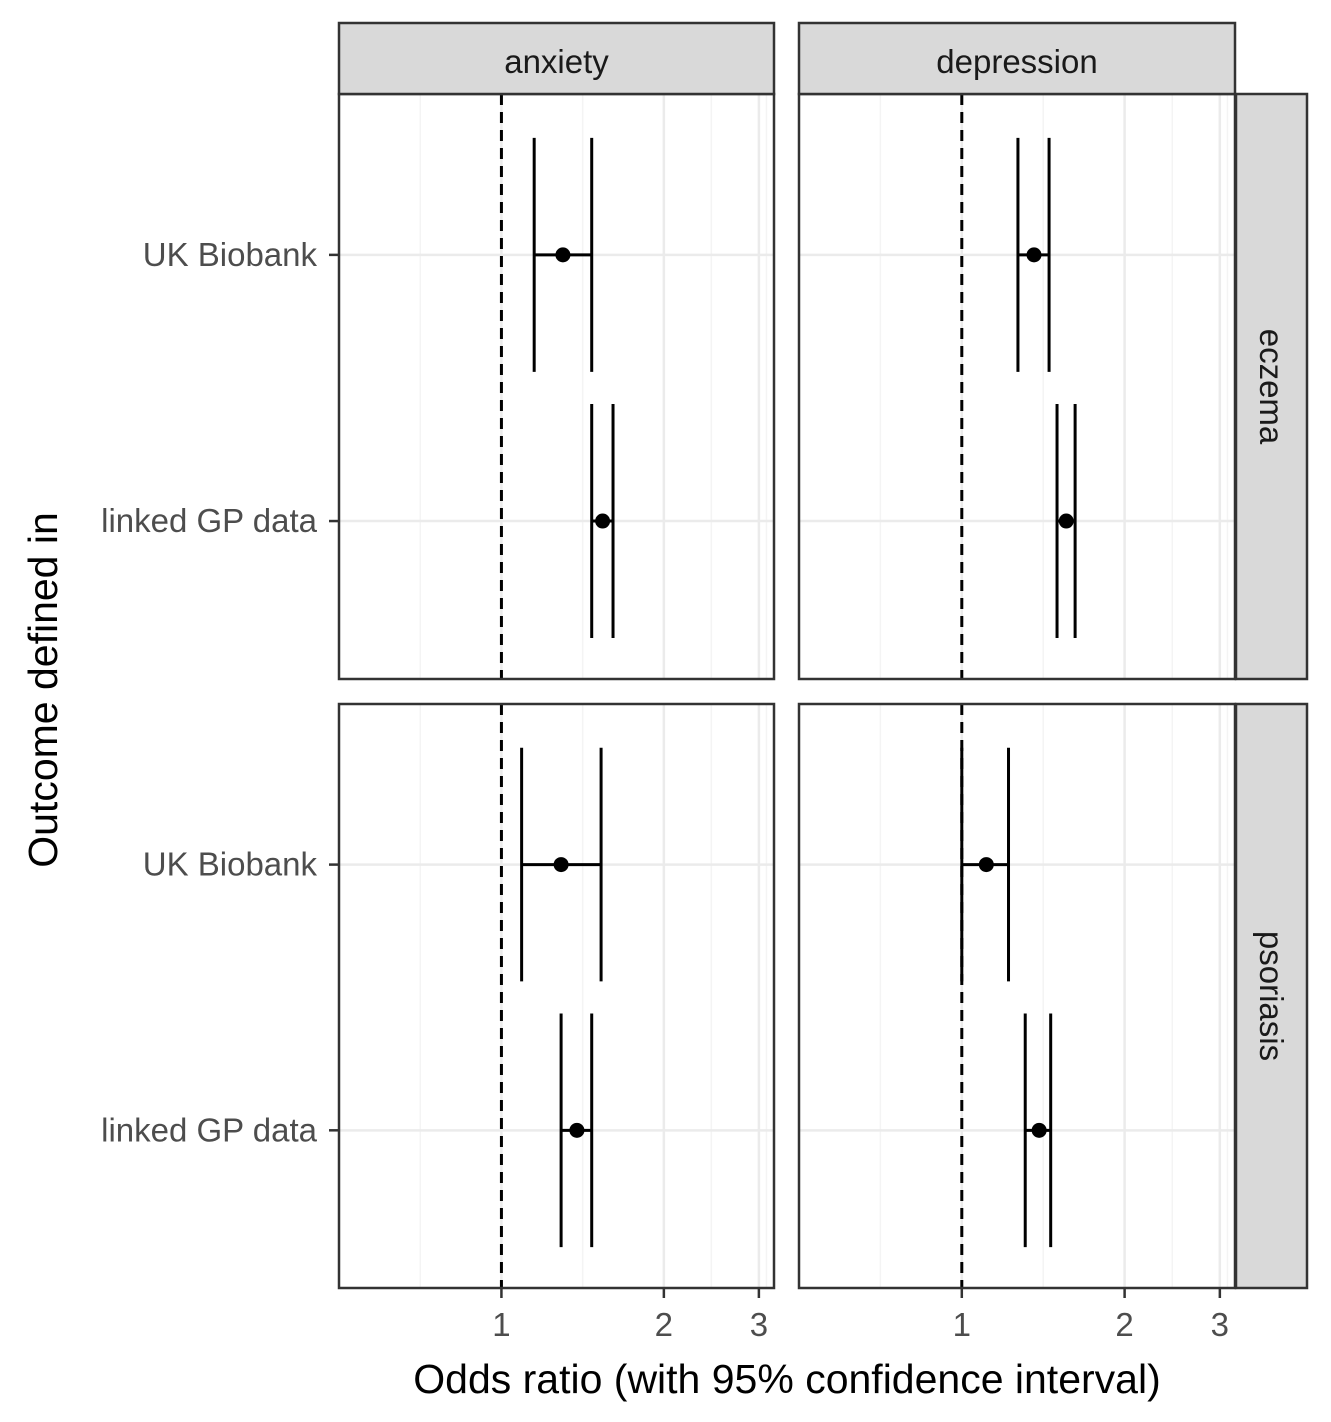 This screenshot has height=1422, width=1331. I want to click on point-eczema-anxiety-linked-gp-data, so click(603, 521).